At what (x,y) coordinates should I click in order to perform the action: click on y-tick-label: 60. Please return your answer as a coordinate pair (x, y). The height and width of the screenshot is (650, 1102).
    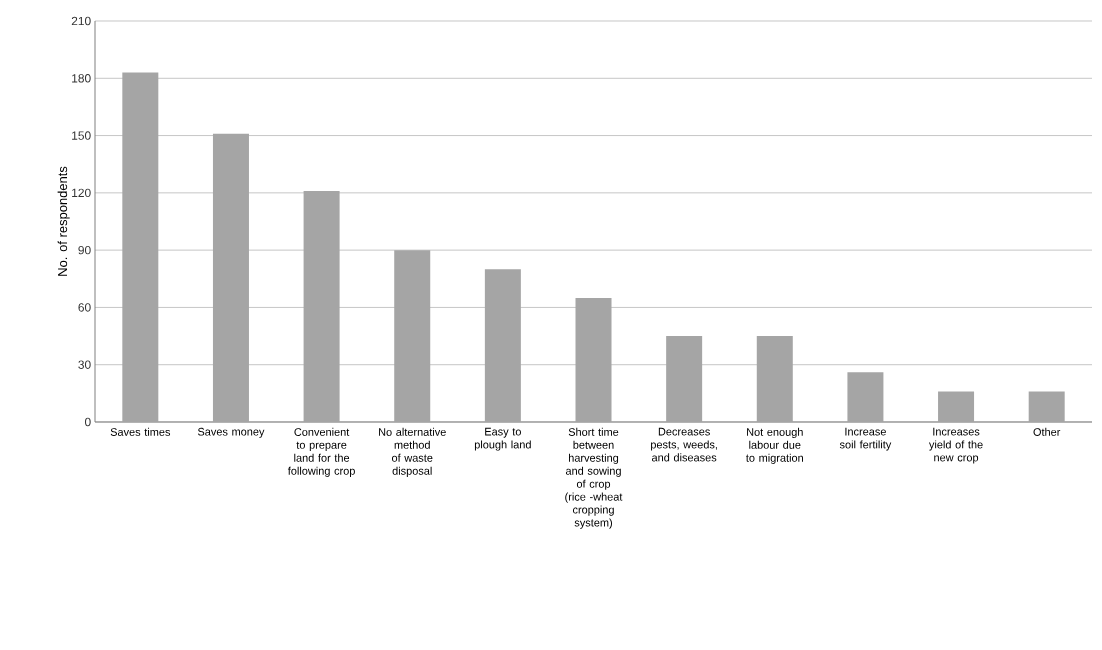
    Looking at the image, I should click on (84, 307).